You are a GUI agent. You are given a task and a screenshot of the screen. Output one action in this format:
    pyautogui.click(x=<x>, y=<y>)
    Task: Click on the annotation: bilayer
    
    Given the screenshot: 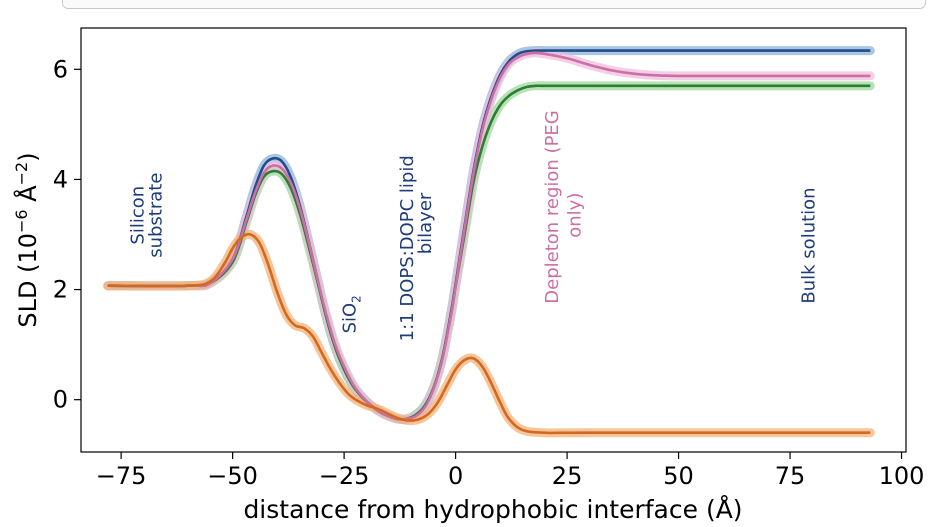 What is the action you would take?
    pyautogui.click(x=425, y=223)
    